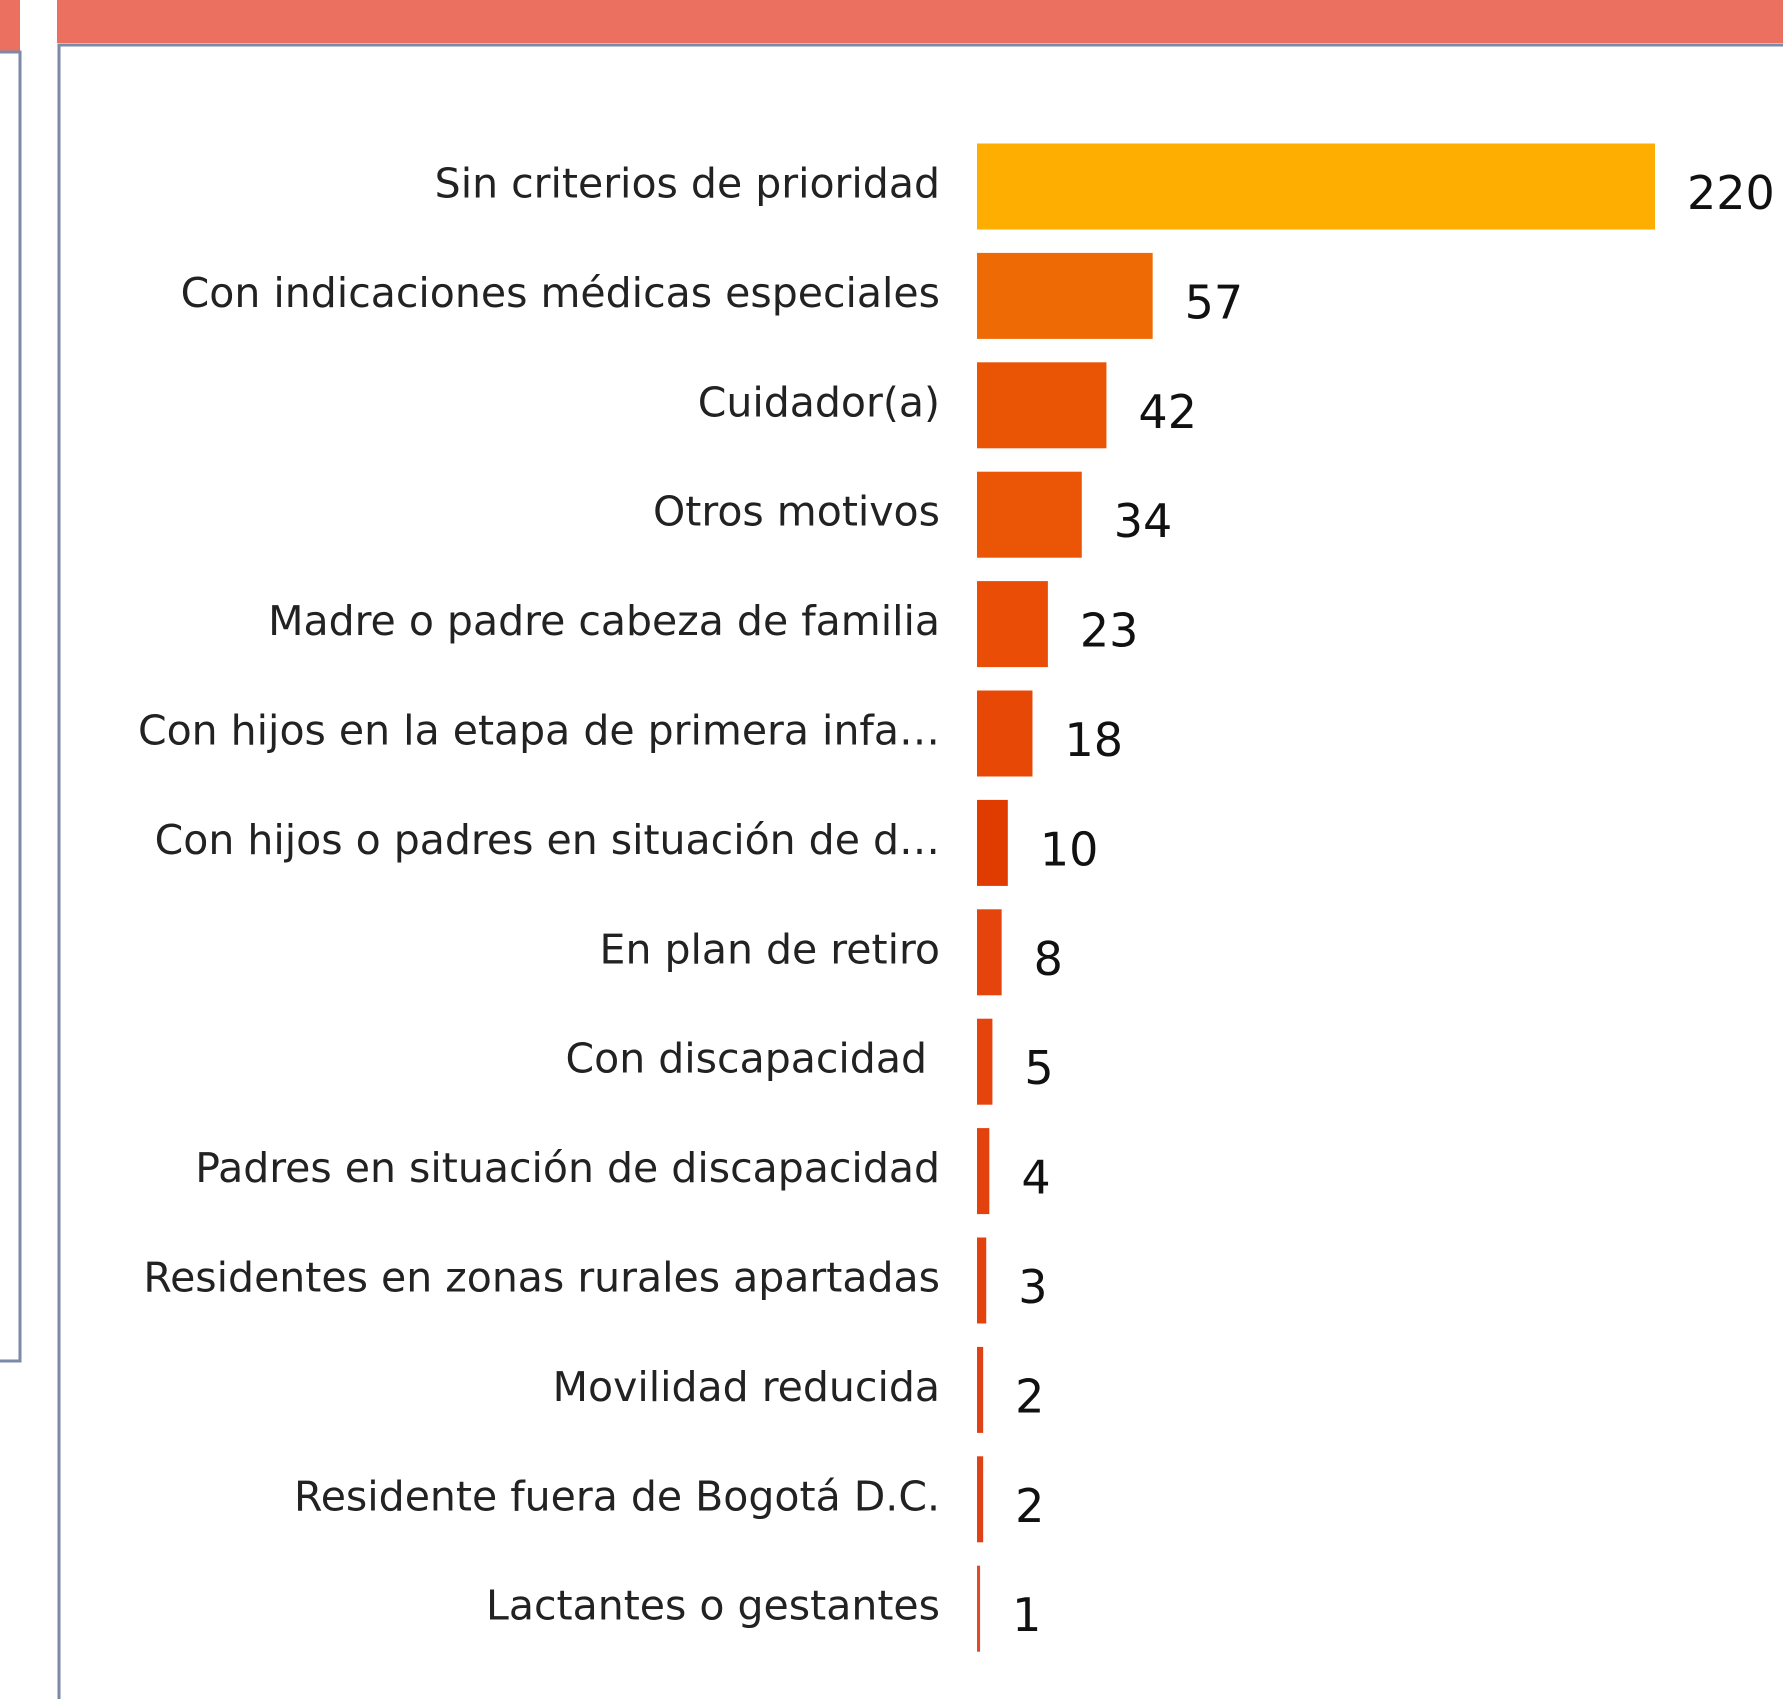 This screenshot has height=1699, width=1783. What do you see at coordinates (1167, 412) in the screenshot?
I see `value-label: 42` at bounding box center [1167, 412].